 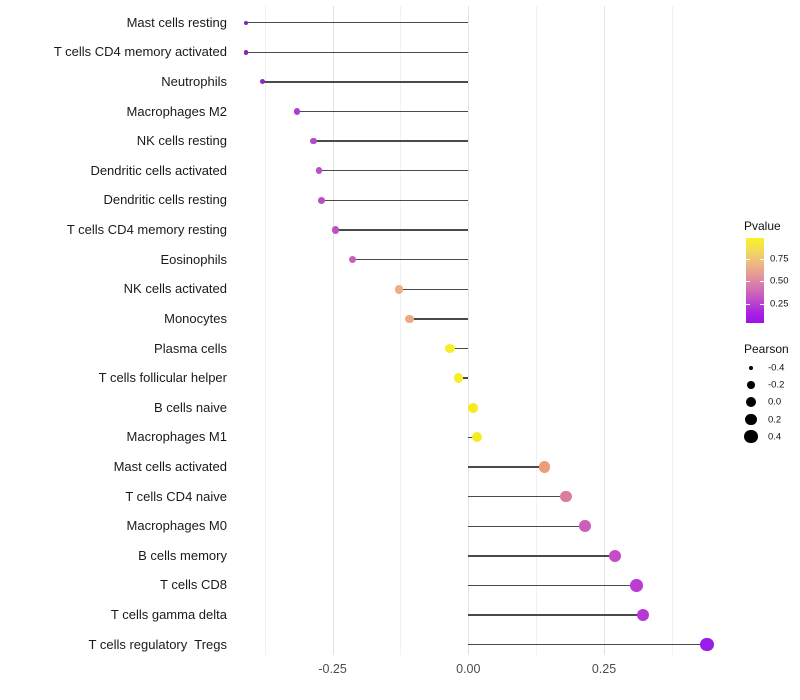 What do you see at coordinates (176, 526) in the screenshot?
I see `y-axis-label: Macrophages M0` at bounding box center [176, 526].